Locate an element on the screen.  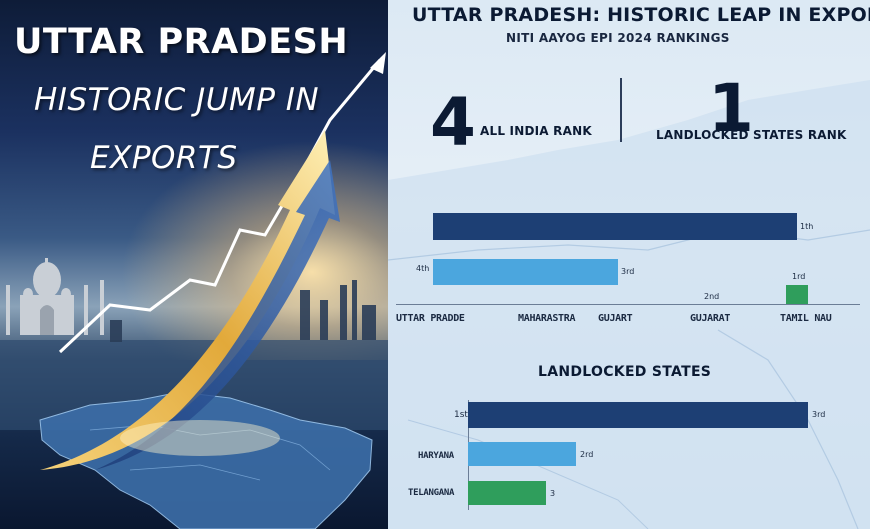
chart2-bar-haryana is located at coordinates (522, 454).